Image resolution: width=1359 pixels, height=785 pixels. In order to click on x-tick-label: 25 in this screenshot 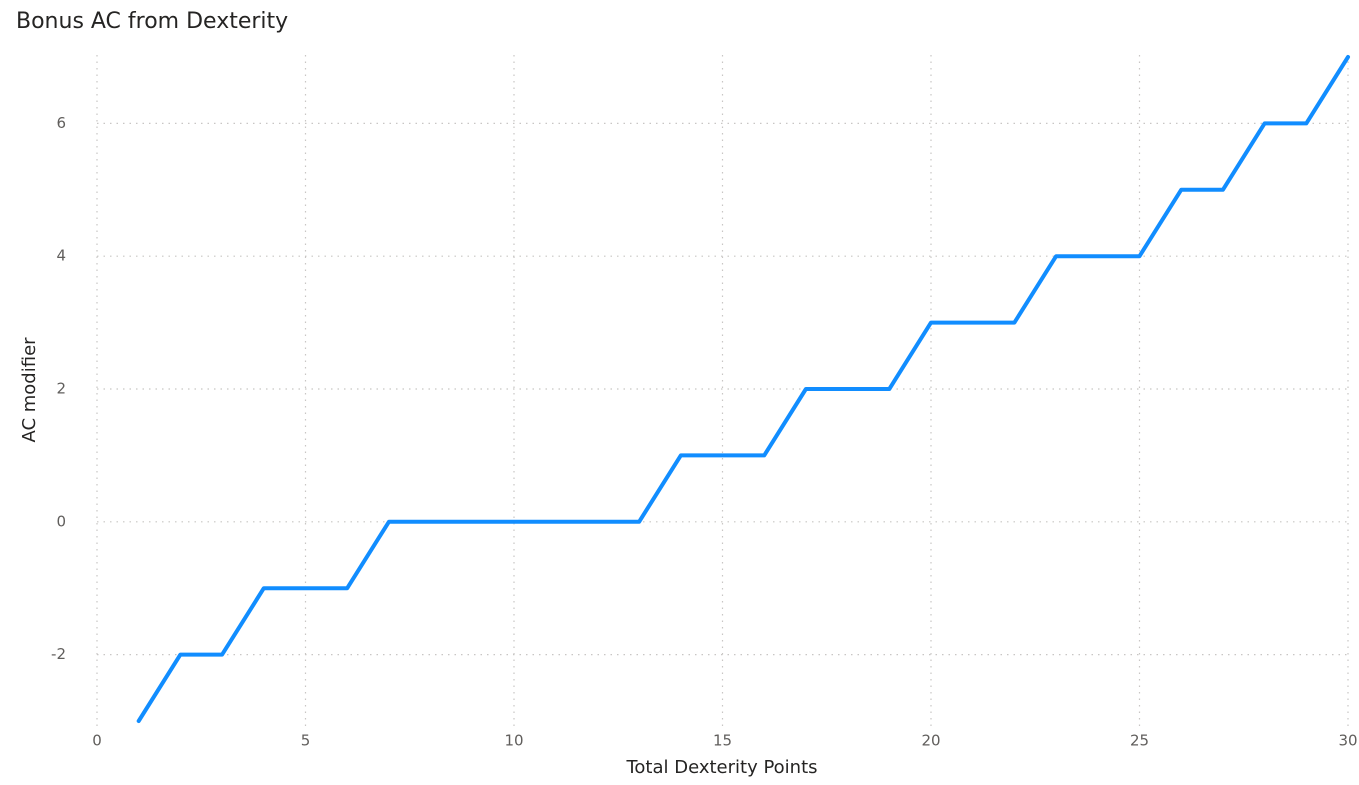, I will do `click(1139, 741)`.